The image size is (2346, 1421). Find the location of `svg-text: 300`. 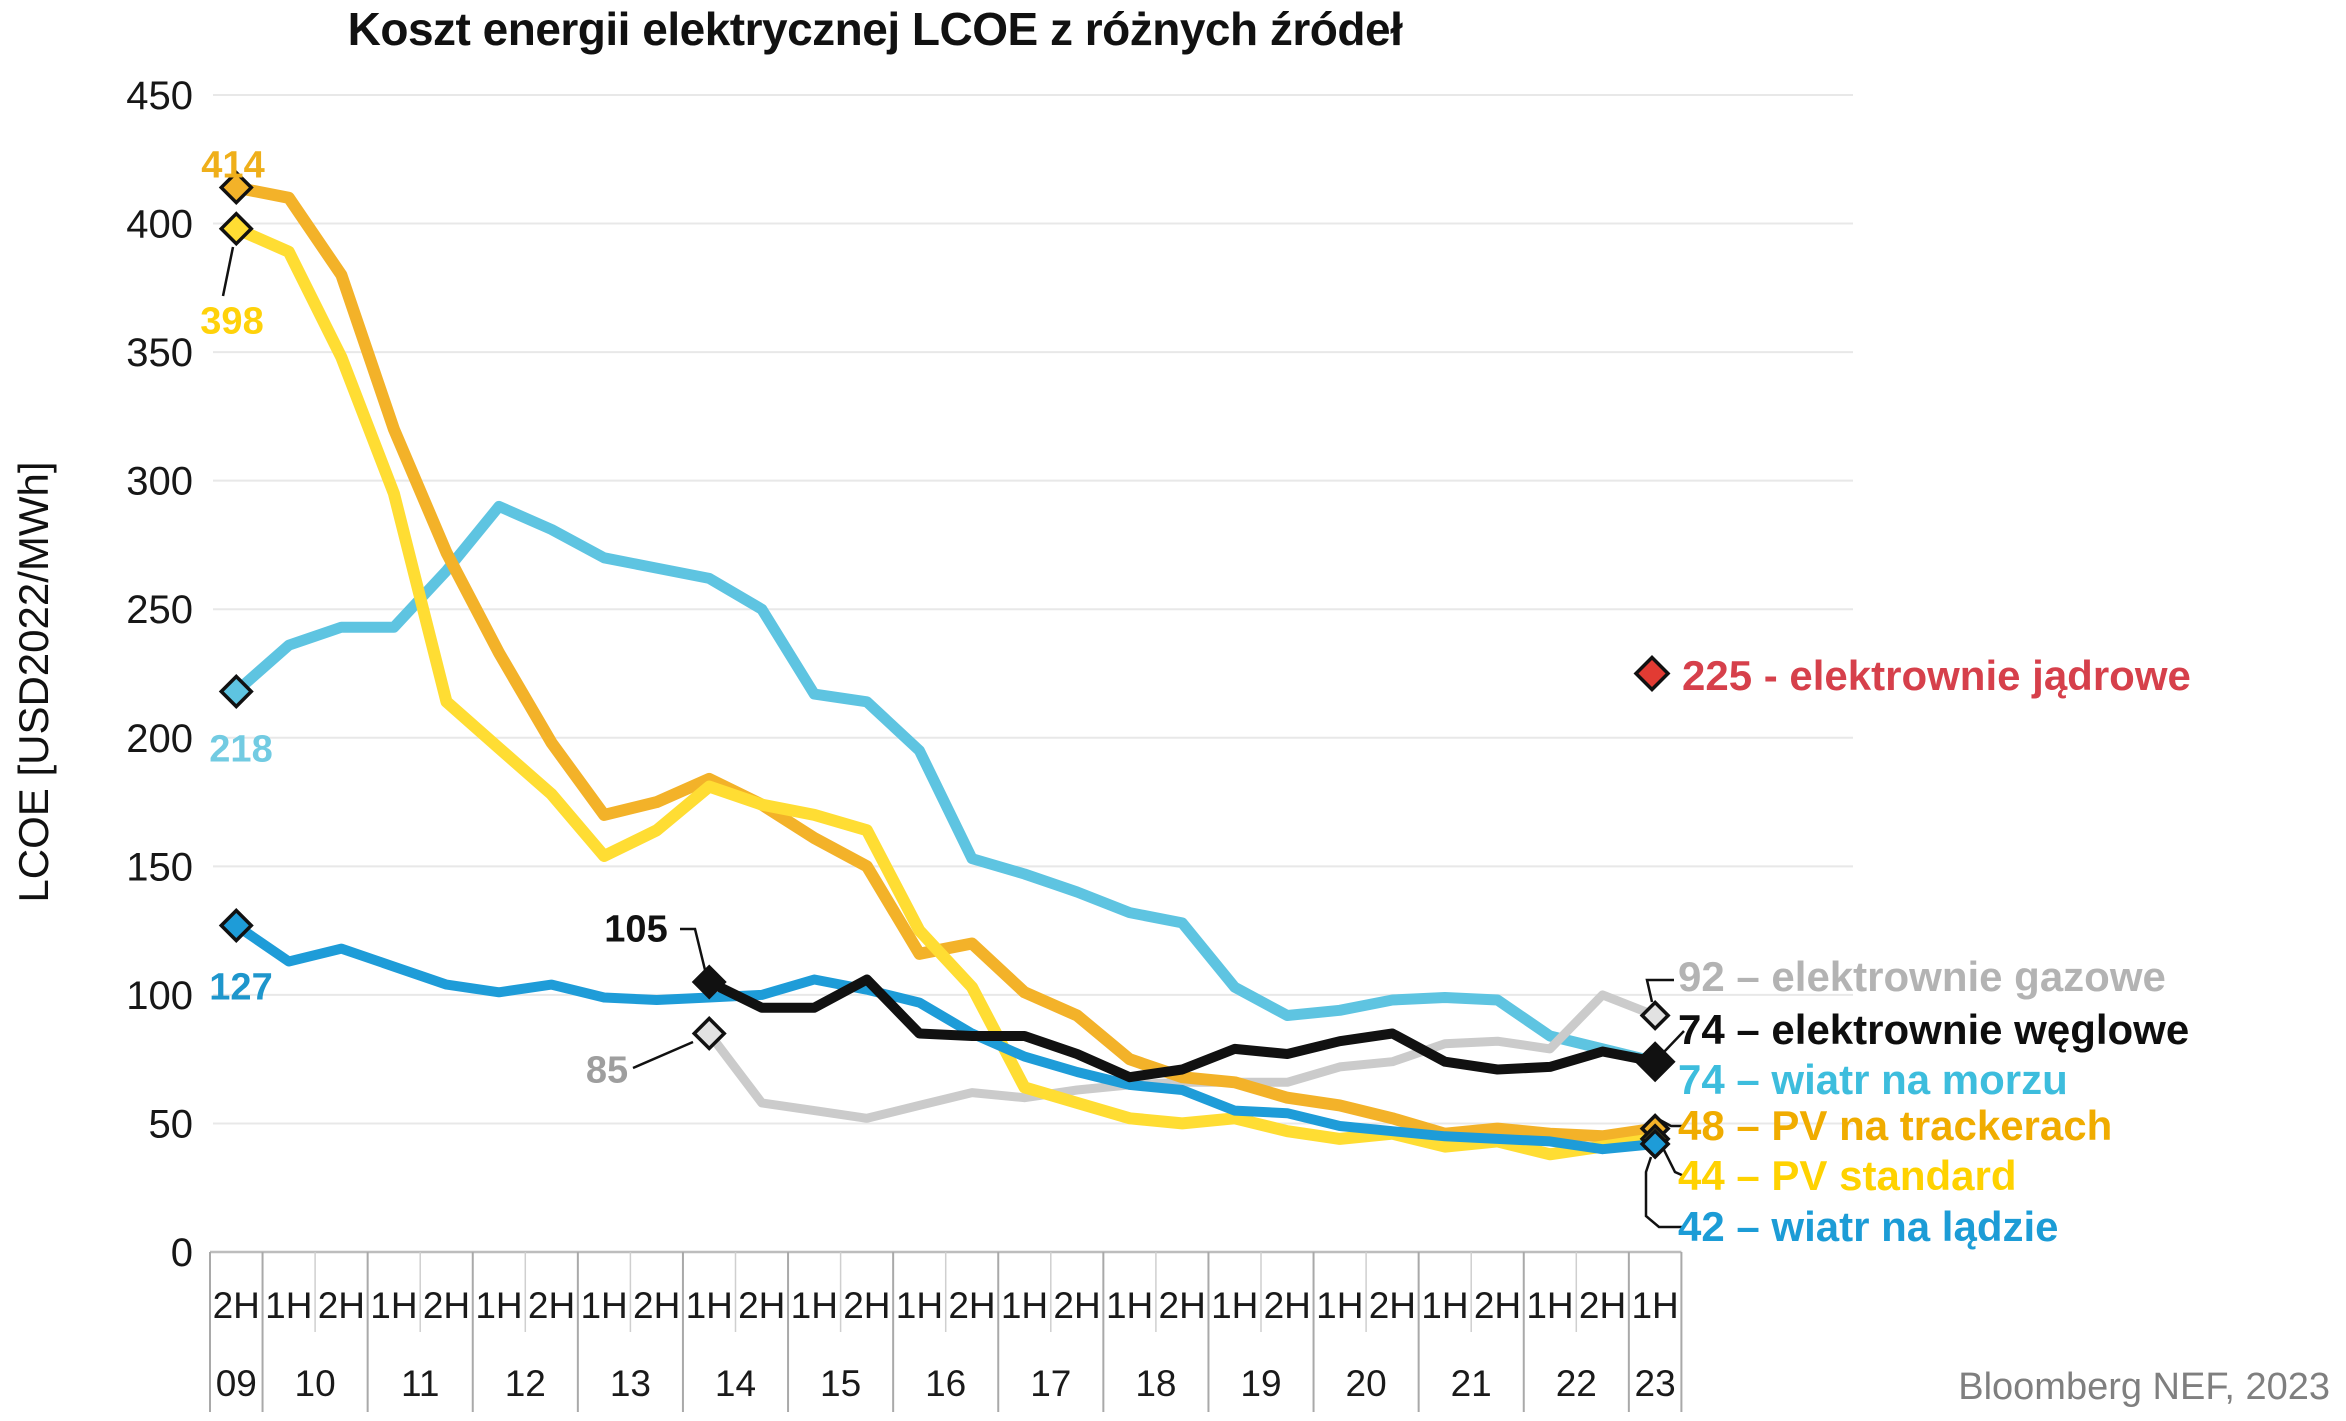

svg-text: 300 is located at coordinates (159, 482).